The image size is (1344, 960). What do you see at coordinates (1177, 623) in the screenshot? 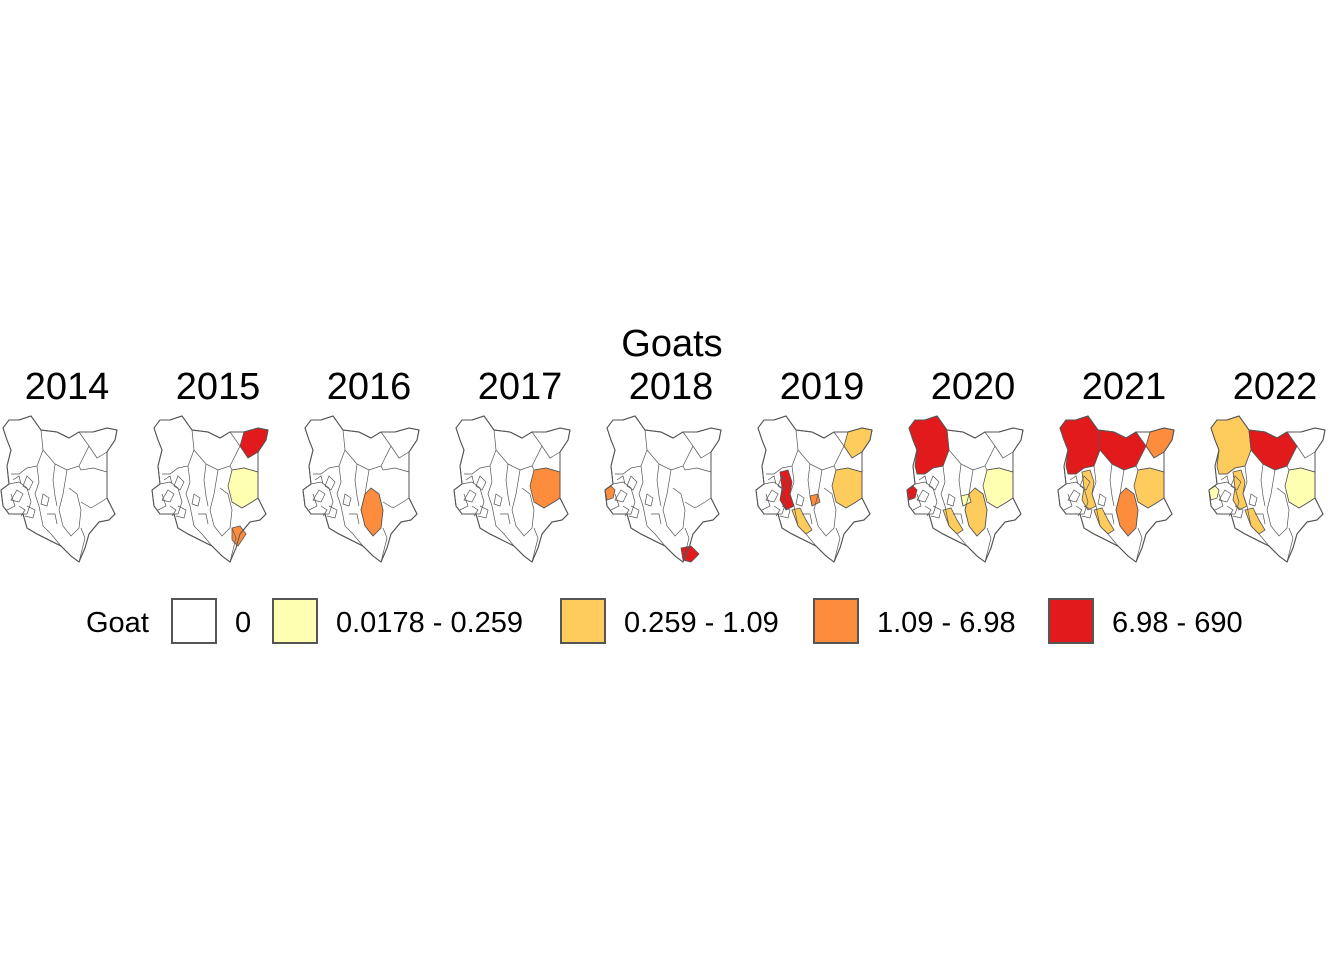
I see `legend-label: 6.98 - 690` at bounding box center [1177, 623].